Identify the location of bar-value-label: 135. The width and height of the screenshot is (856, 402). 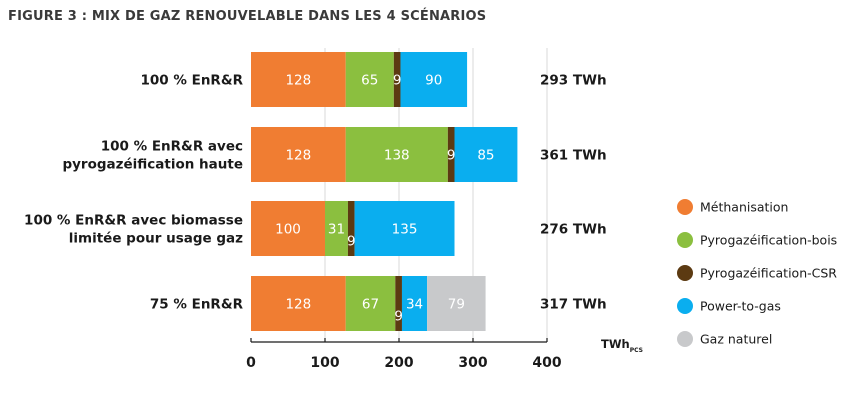
(405, 230).